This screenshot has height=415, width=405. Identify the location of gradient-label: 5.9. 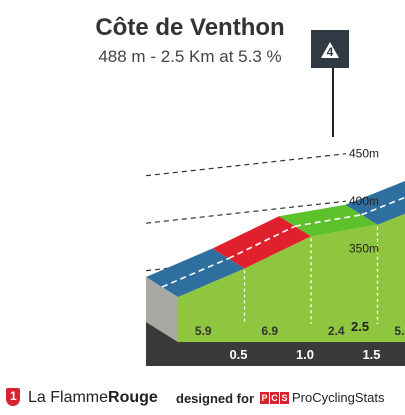
(203, 331).